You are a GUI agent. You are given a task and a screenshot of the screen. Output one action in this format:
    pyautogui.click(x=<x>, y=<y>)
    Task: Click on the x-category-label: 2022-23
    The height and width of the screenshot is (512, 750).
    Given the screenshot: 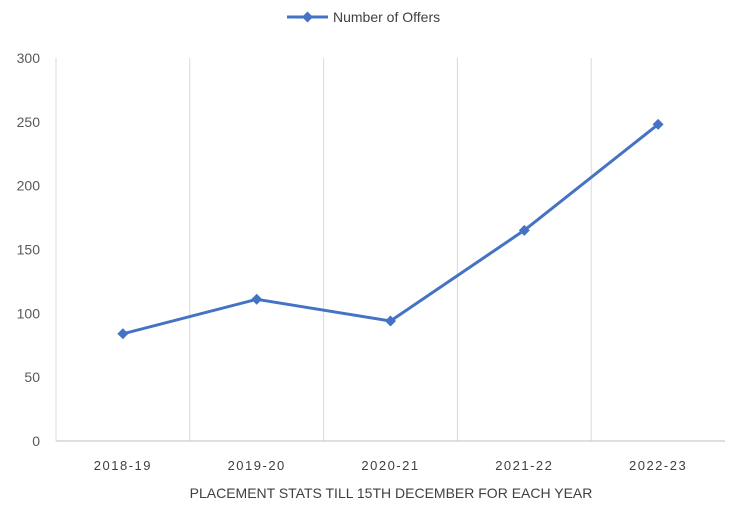 What is the action you would take?
    pyautogui.click(x=658, y=465)
    